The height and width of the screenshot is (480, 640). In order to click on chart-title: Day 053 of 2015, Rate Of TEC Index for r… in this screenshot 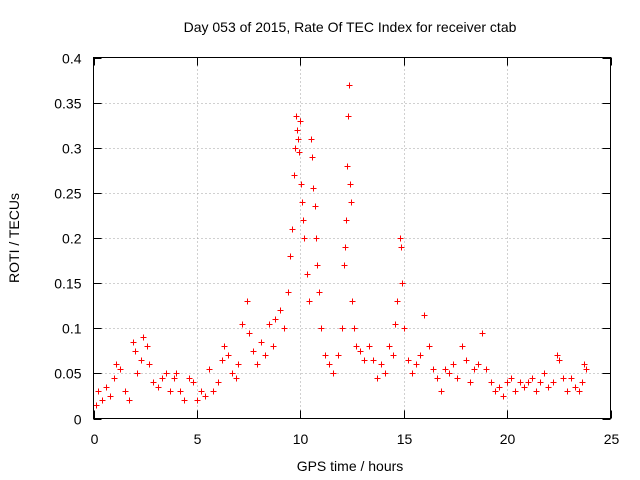, I will do `click(350, 27)`.